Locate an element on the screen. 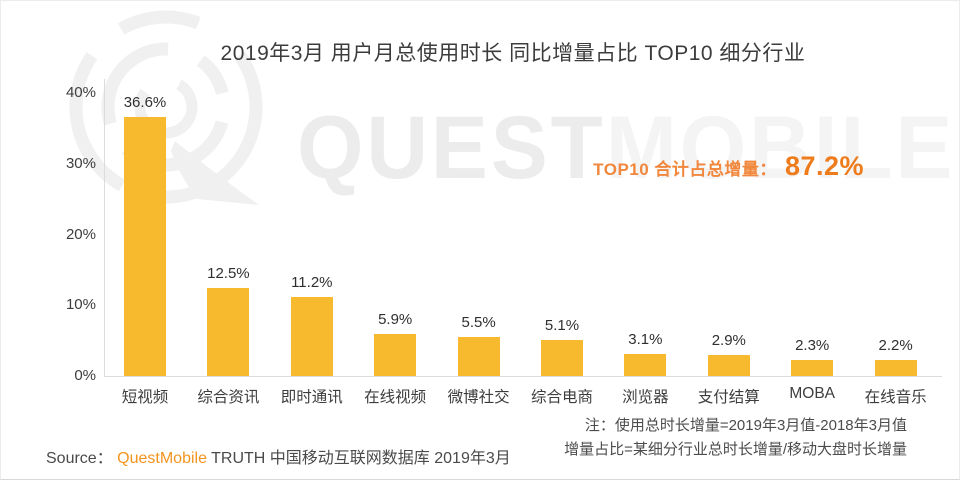 This screenshot has width=960, height=480. bar-value-label: 2.2% is located at coordinates (895, 345).